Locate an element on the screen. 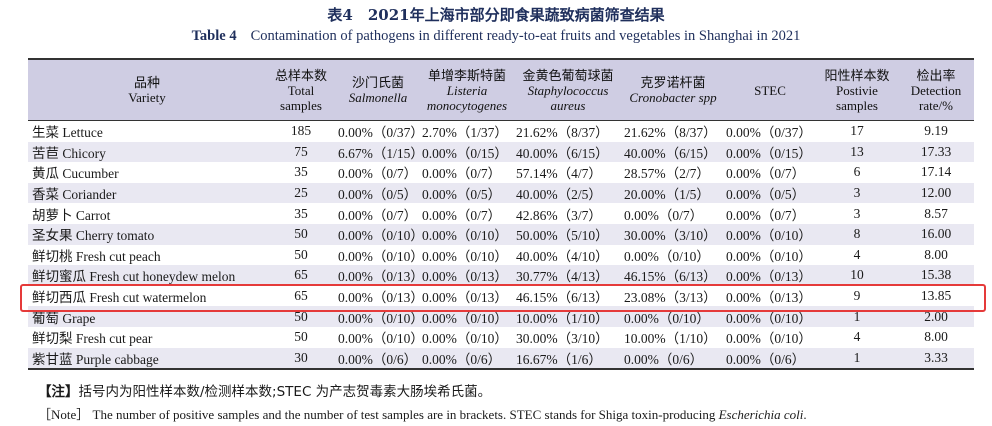  cell-variety: 圣女果 Cherry tomato is located at coordinates (93, 236).